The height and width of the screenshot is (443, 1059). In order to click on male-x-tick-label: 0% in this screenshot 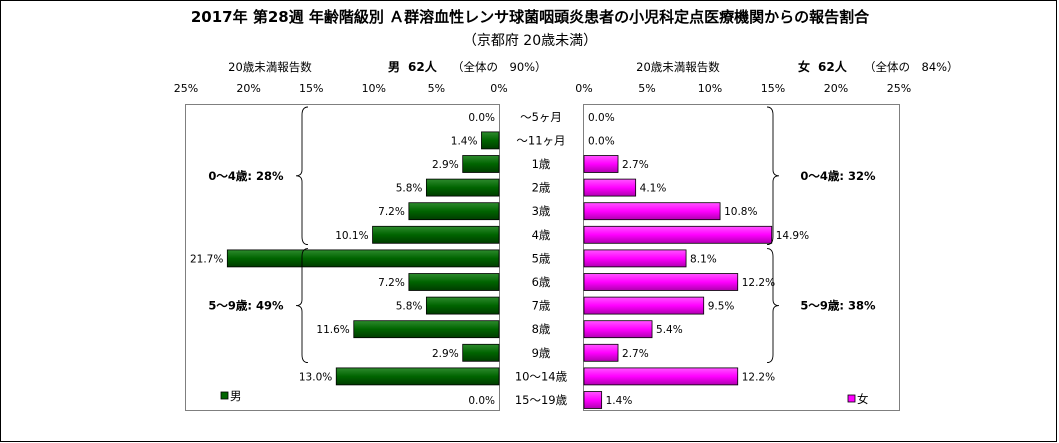, I will do `click(498, 88)`.